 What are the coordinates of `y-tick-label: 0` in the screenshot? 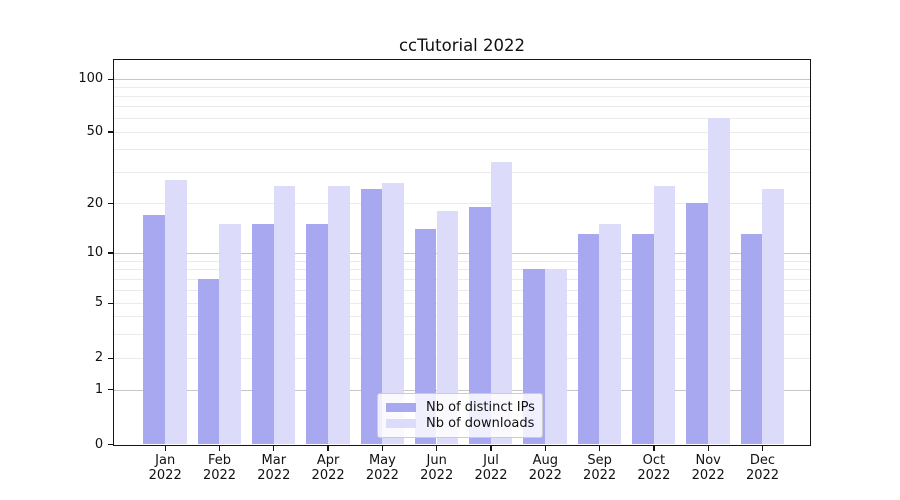 It's located at (99, 444).